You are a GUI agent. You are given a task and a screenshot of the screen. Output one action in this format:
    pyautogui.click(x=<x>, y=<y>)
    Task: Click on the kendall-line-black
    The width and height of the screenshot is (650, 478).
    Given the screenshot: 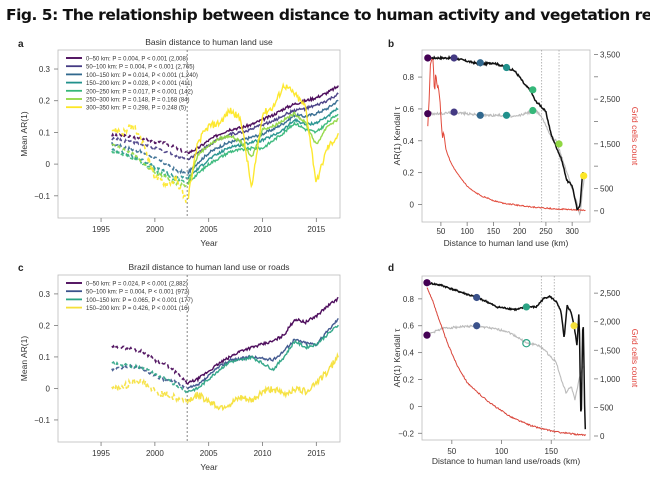 What is the action you would take?
    pyautogui.click(x=507, y=133)
    